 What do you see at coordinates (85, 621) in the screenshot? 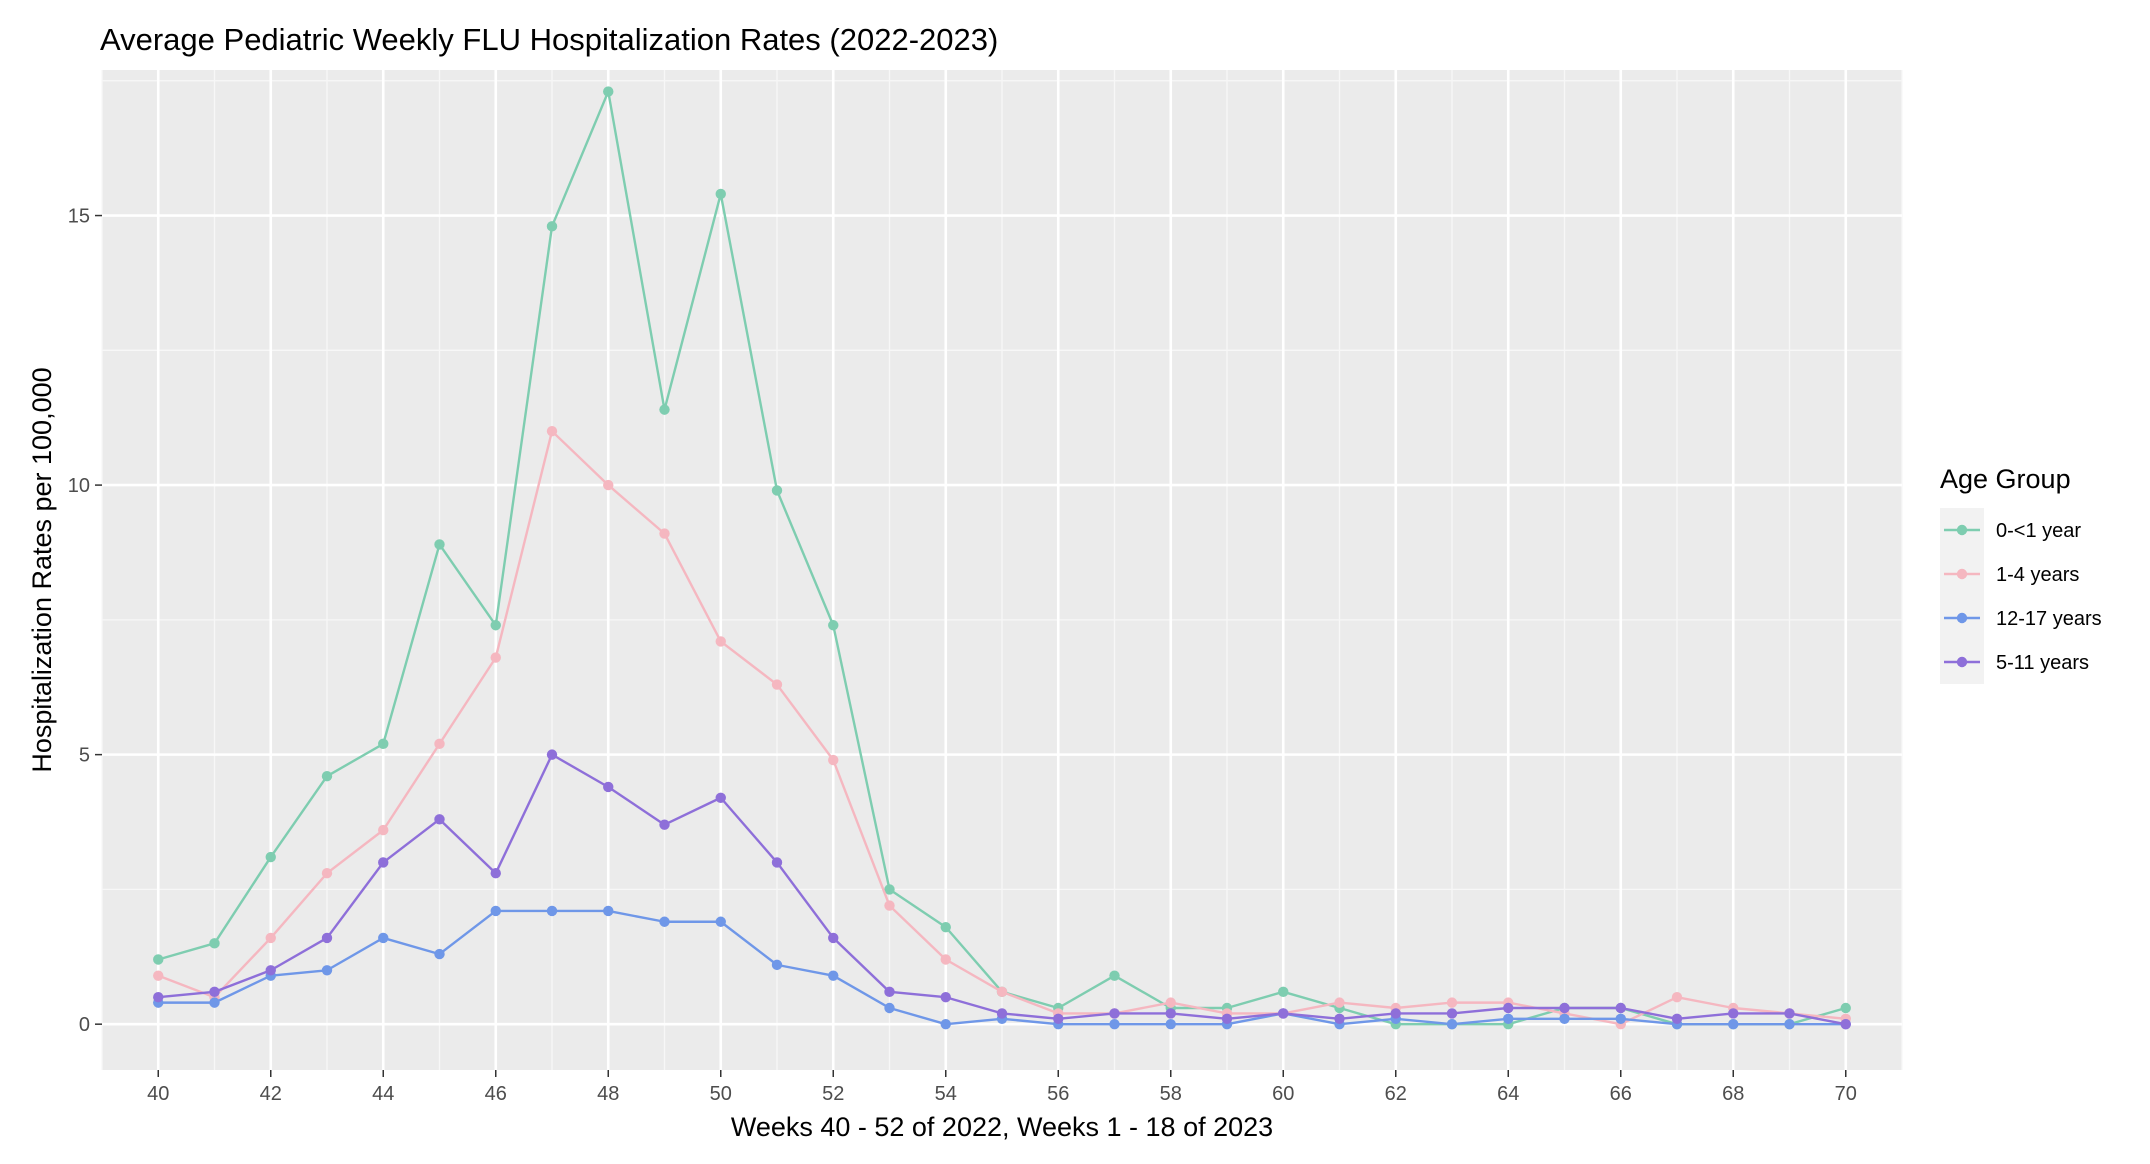
I see `y-axis: 0 5 10 15` at bounding box center [85, 621].